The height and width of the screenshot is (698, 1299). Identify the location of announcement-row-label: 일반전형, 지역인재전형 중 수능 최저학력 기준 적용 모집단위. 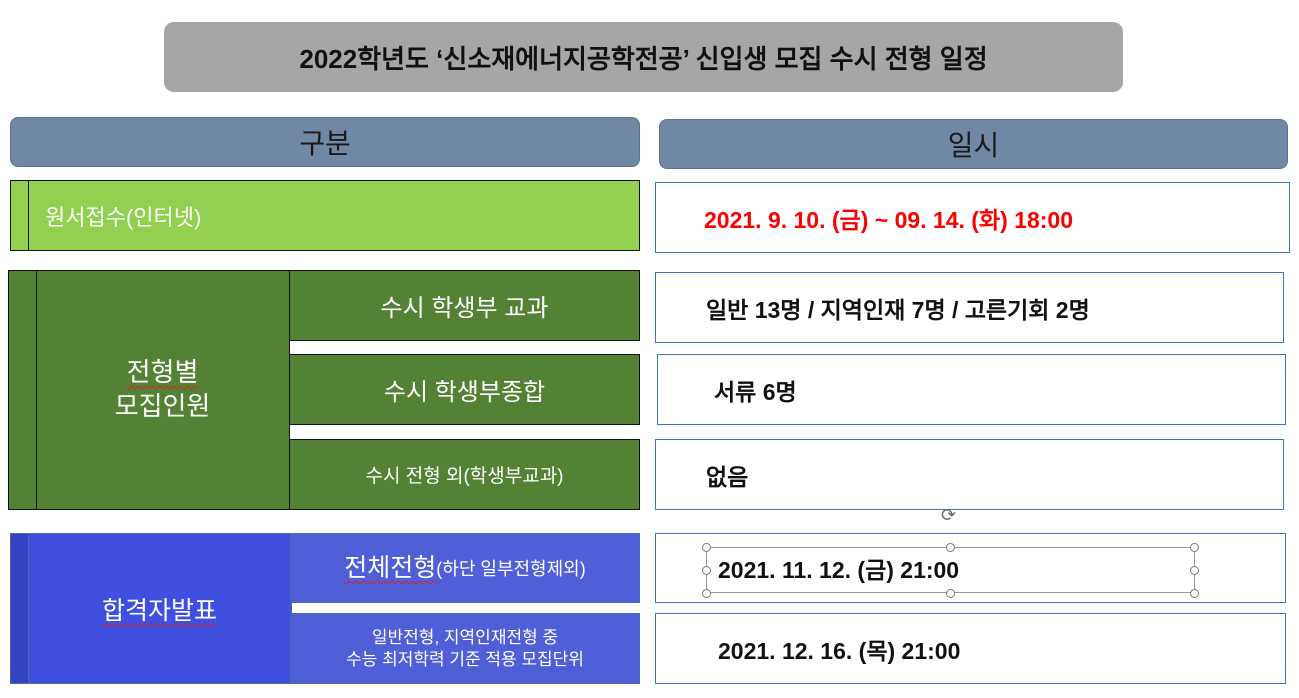
(465, 648).